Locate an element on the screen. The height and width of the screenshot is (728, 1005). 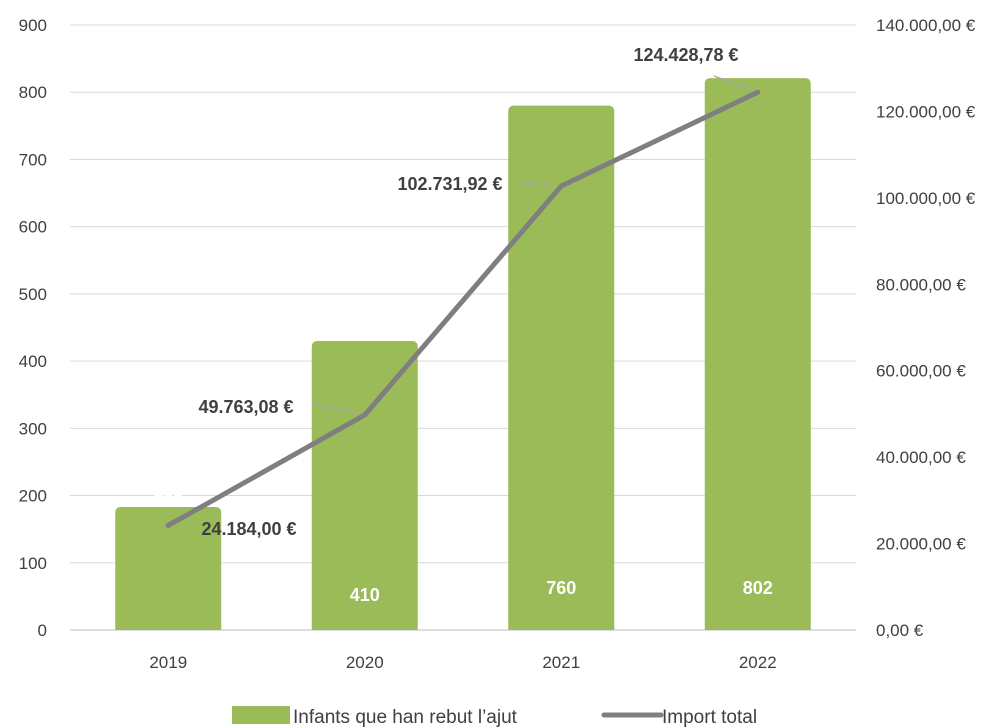
line-data-label: 102.731,92 € is located at coordinates (449, 184).